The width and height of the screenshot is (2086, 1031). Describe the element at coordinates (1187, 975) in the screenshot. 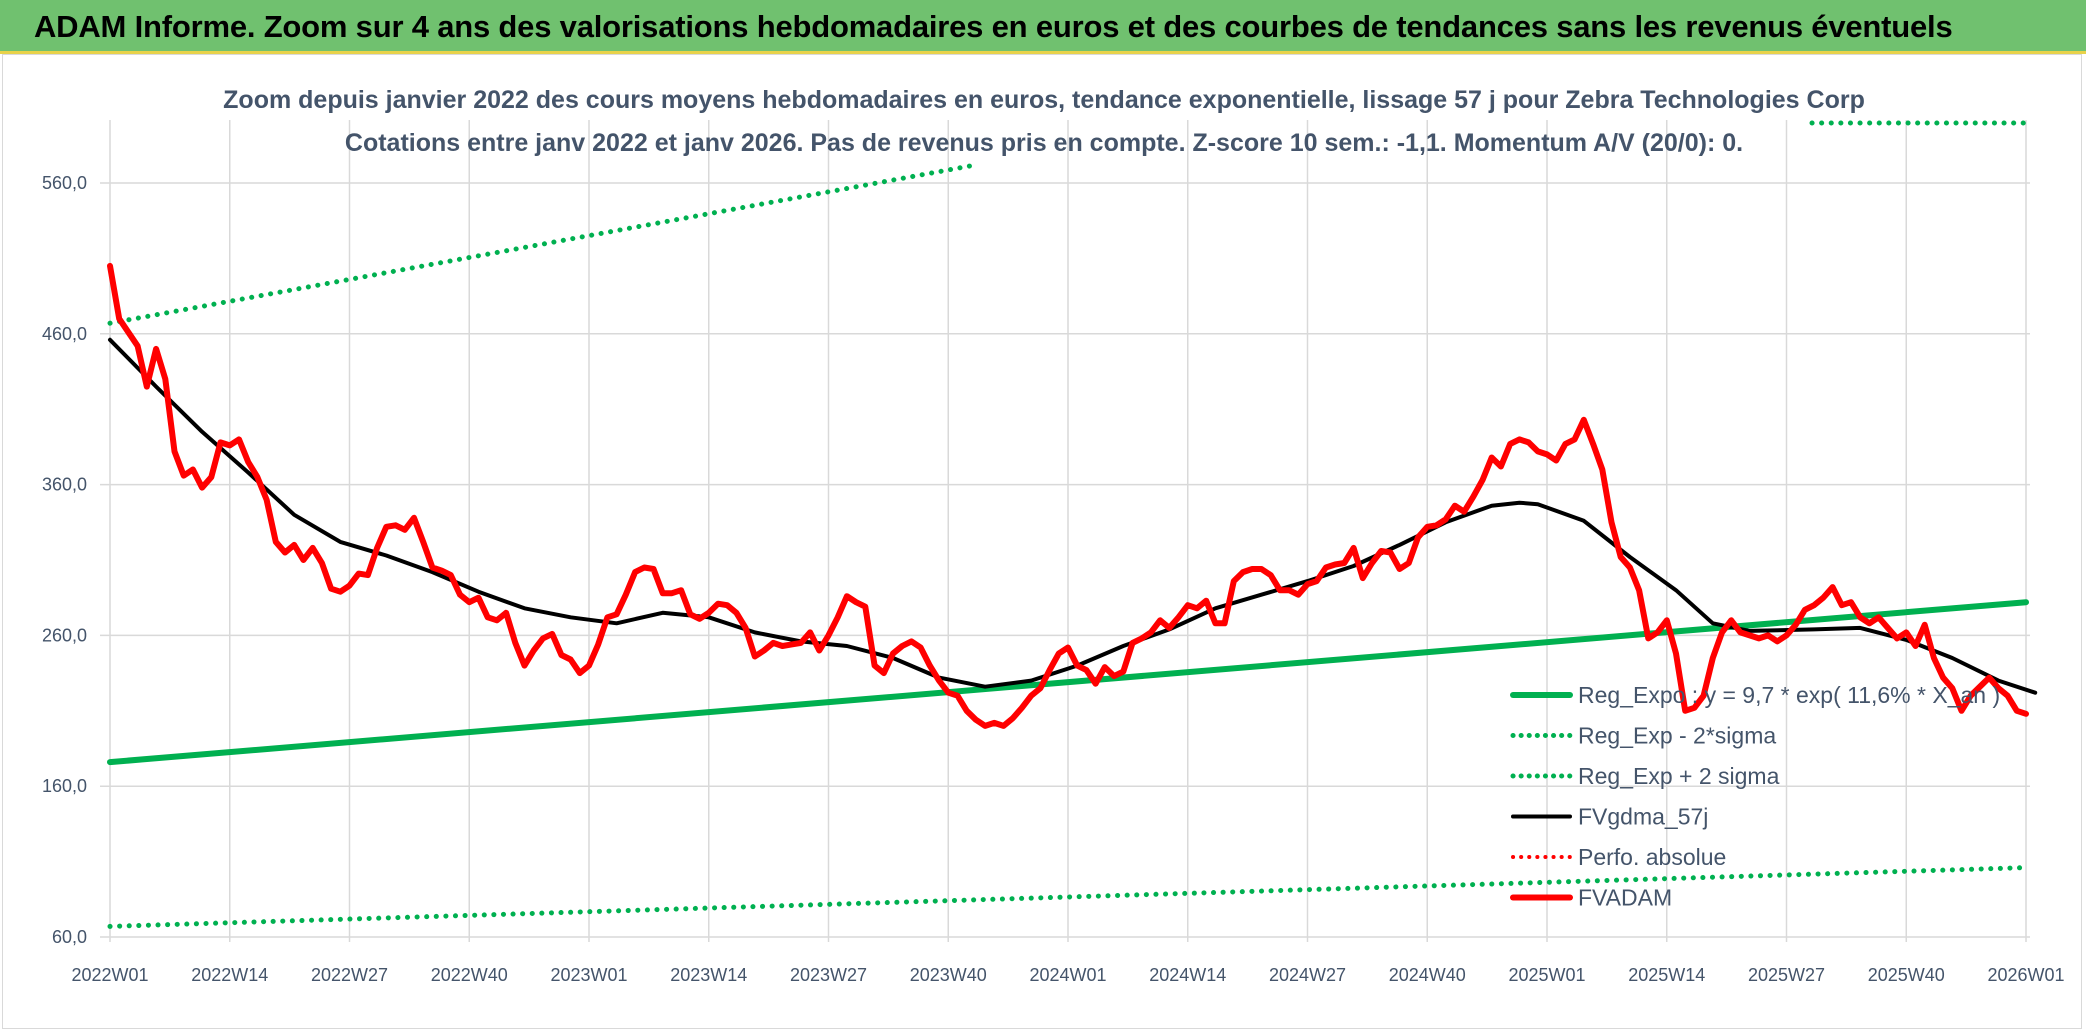

I see `x-tick-label: 2024W14` at that location.